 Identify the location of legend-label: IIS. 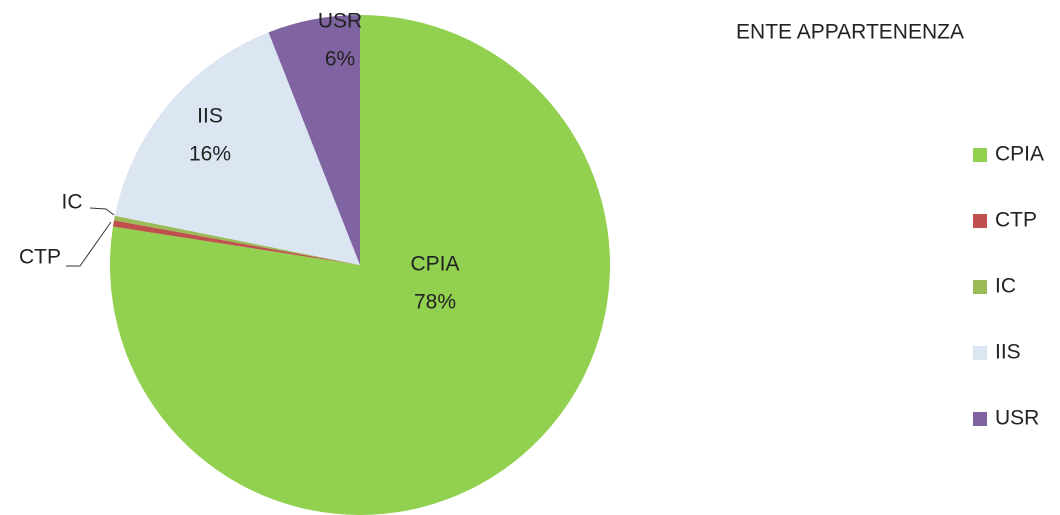
(1008, 352).